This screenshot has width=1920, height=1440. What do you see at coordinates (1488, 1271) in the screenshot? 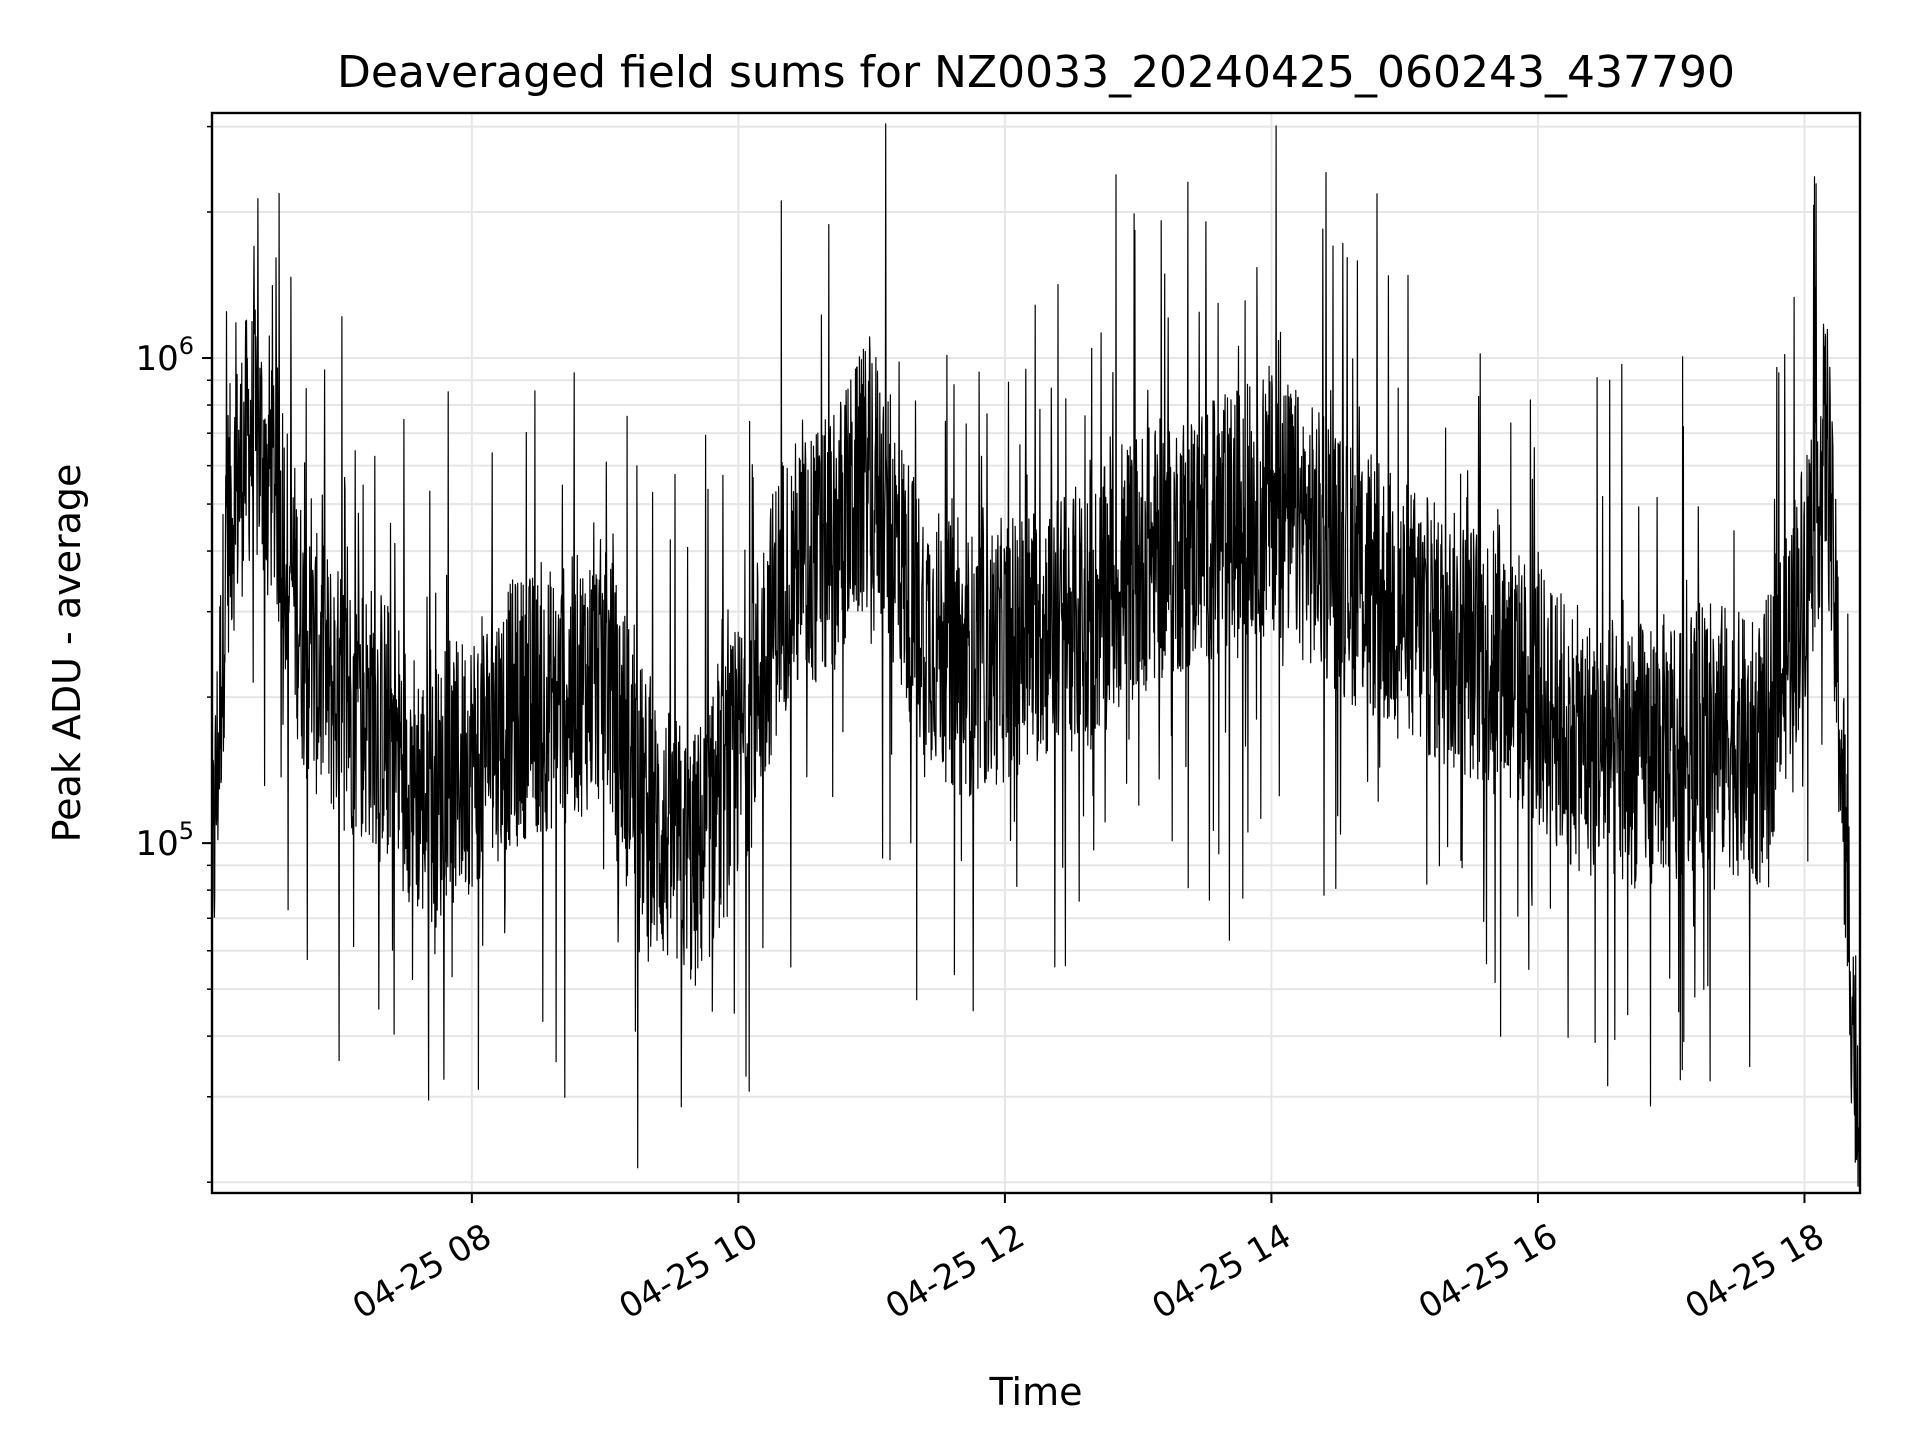
I see `x-tick-label: 04-25 16` at bounding box center [1488, 1271].